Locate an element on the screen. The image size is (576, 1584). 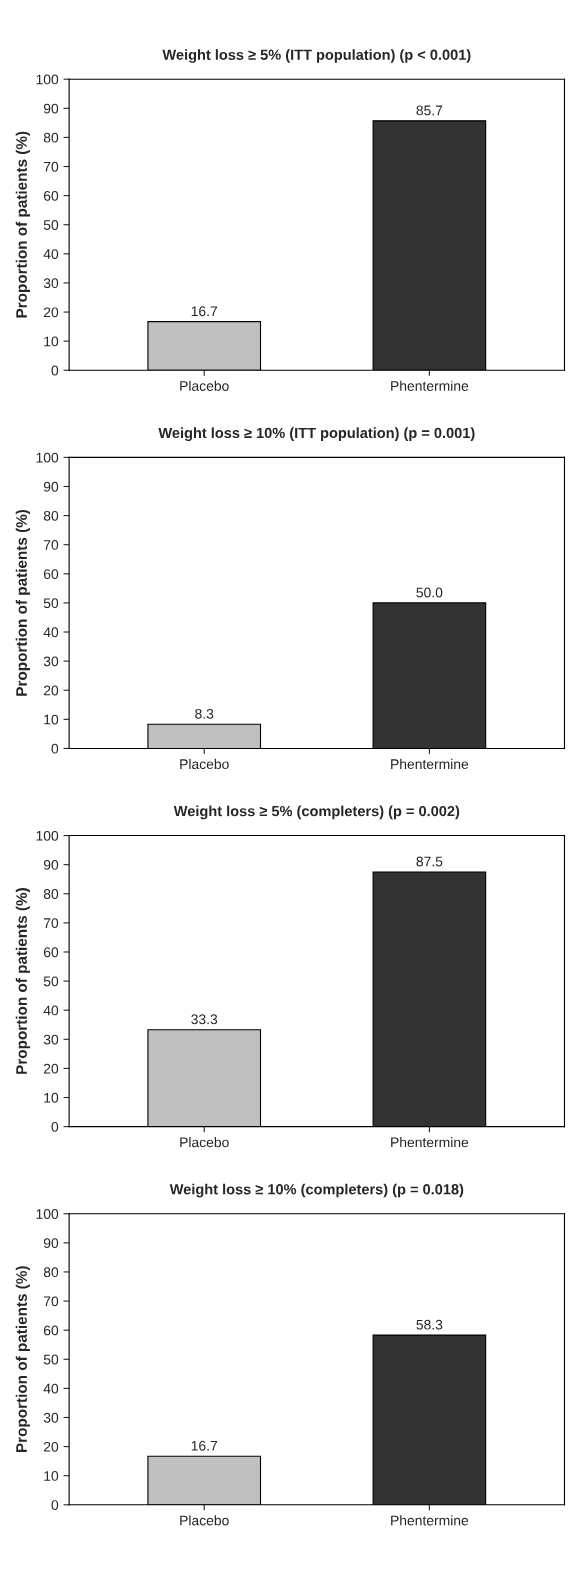
data-label: 33.3 is located at coordinates (204, 1019).